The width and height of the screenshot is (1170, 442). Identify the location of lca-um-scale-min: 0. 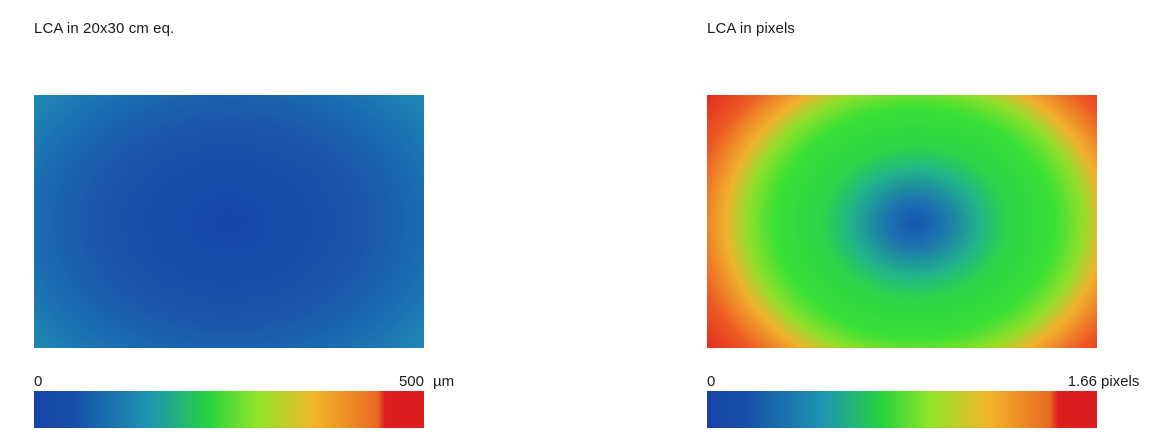
(38, 381).